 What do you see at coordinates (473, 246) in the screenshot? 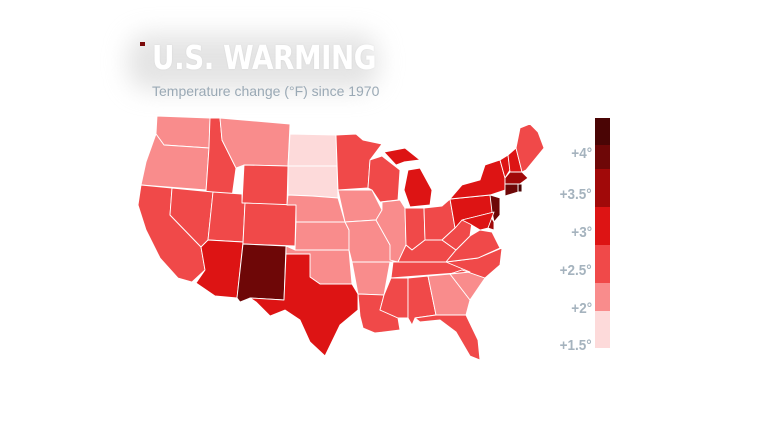
I see `state-virginia` at bounding box center [473, 246].